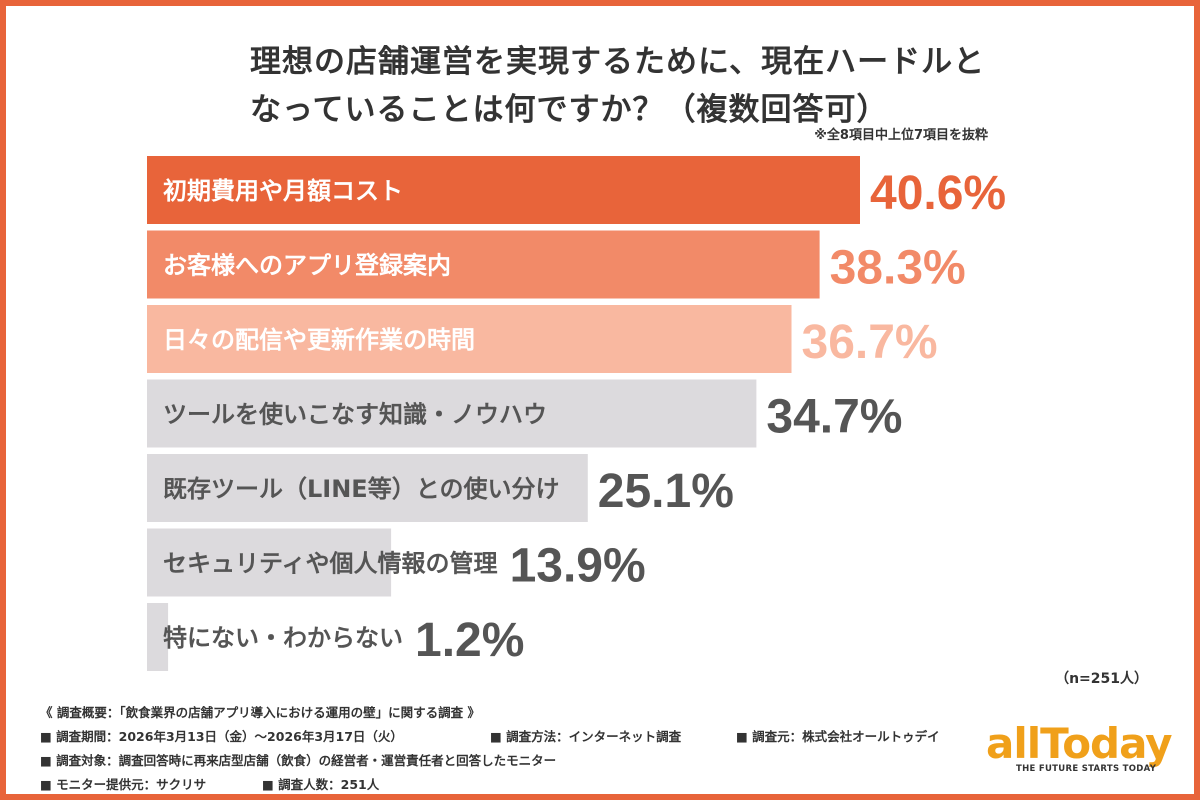  Describe the element at coordinates (321, 784) in the screenshot. I see `survey-count: ■ 調査人数：251人` at that location.